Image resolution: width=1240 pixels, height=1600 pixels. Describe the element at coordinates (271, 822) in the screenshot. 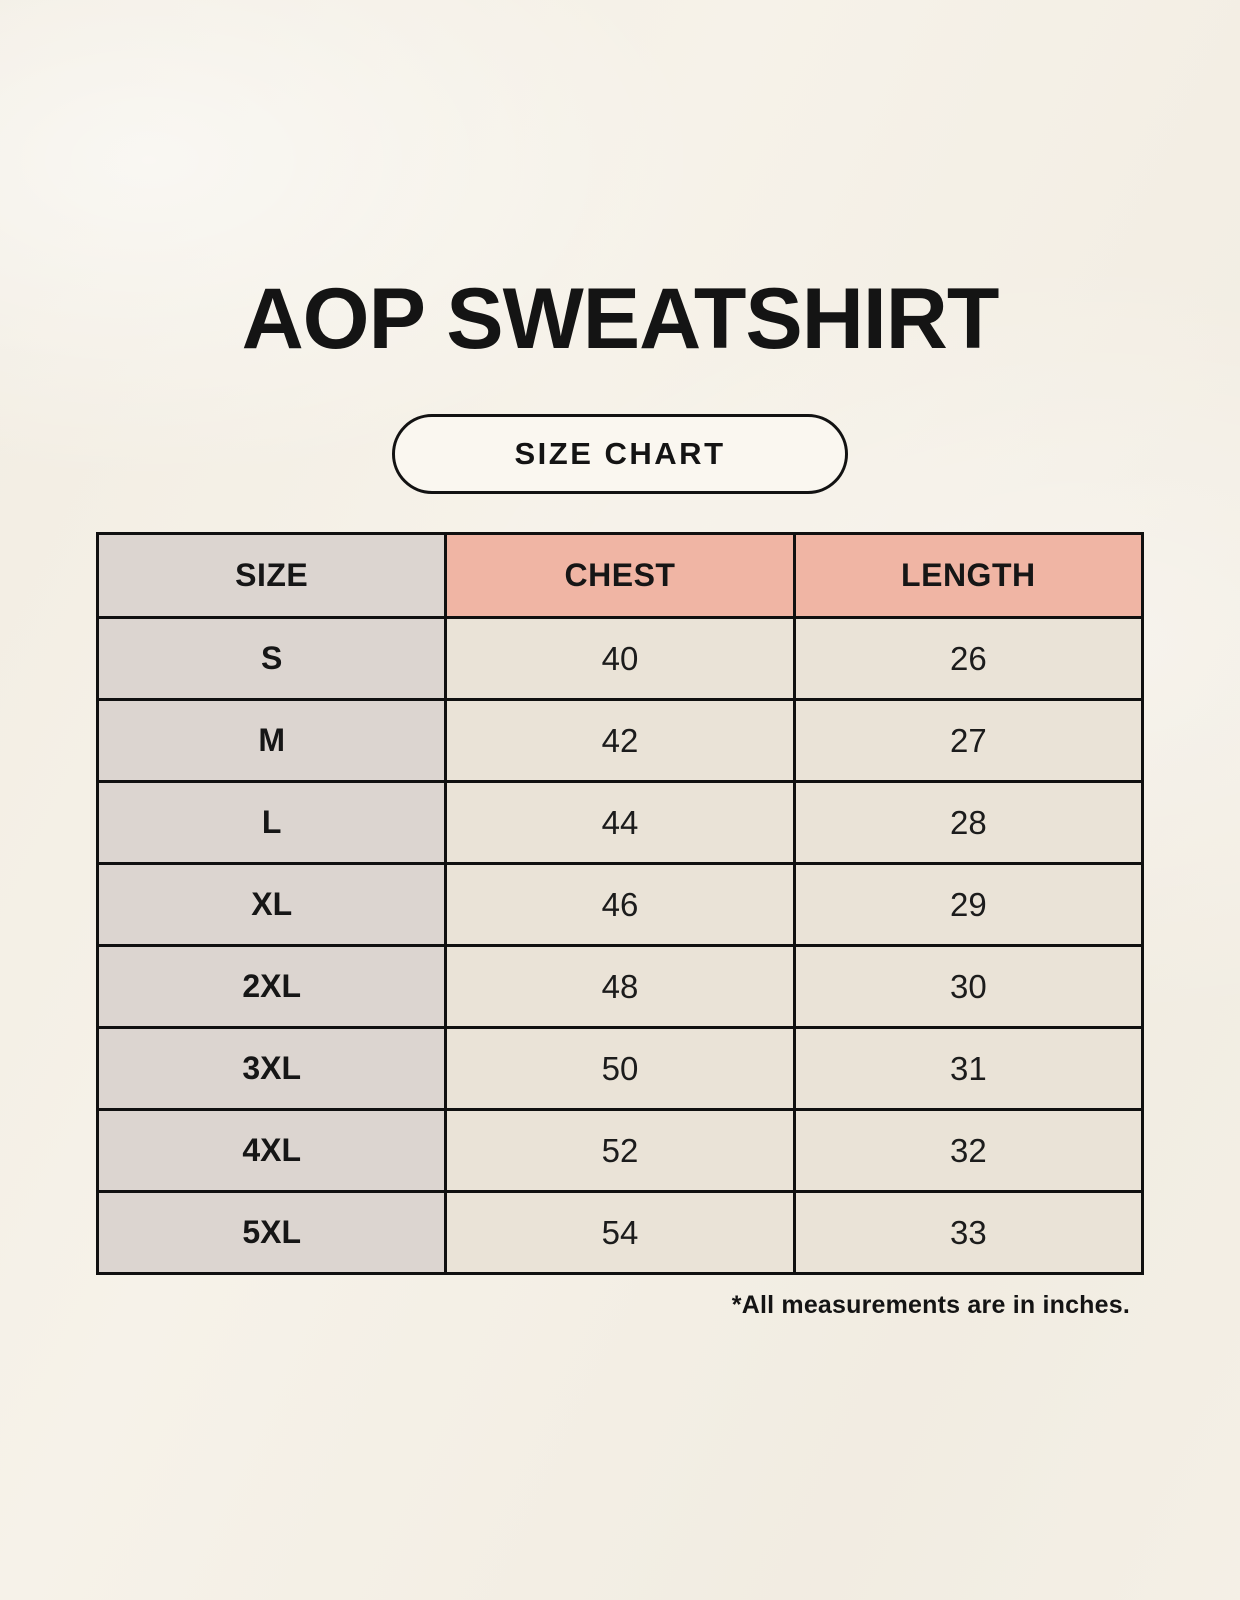

I see `size-label: L` at that location.